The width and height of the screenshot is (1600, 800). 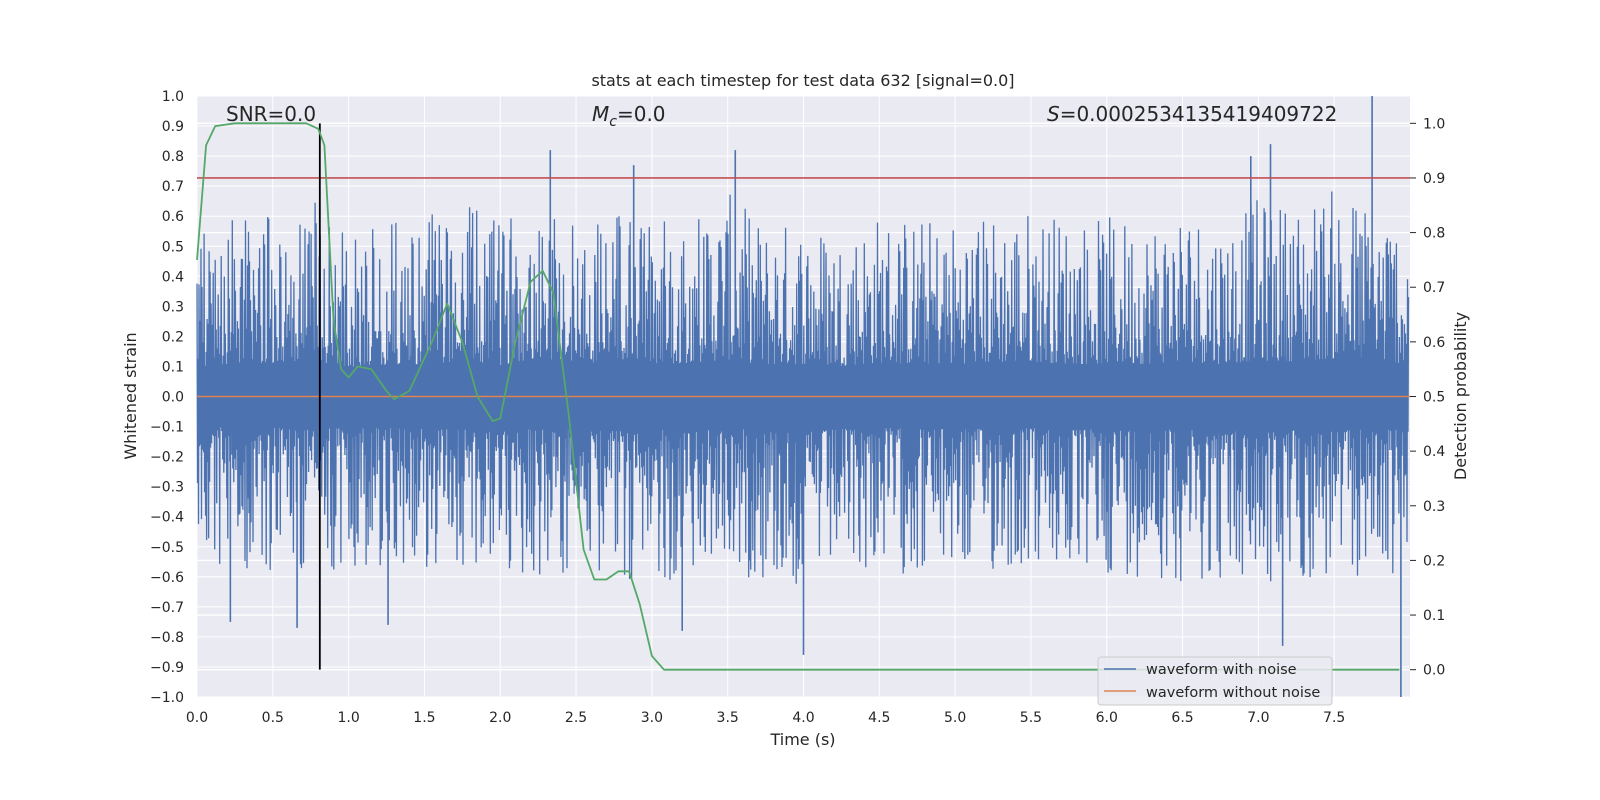 I want to click on right-y-tick-label: 0.3, so click(x=1434, y=507).